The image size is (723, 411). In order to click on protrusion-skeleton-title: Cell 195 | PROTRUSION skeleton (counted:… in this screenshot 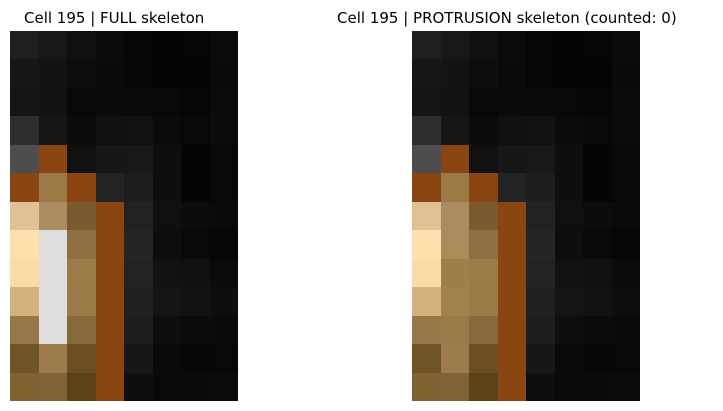, I will do `click(507, 18)`.